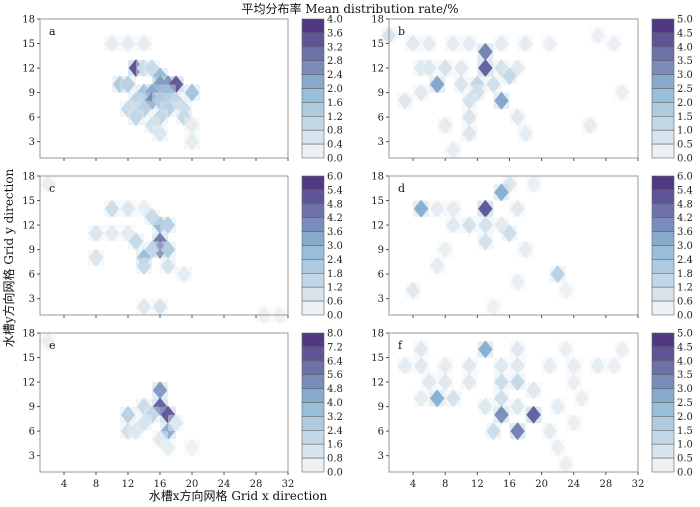 The width and height of the screenshot is (700, 507). What do you see at coordinates (513, 245) in the screenshot?
I see `plot-area` at bounding box center [513, 245].